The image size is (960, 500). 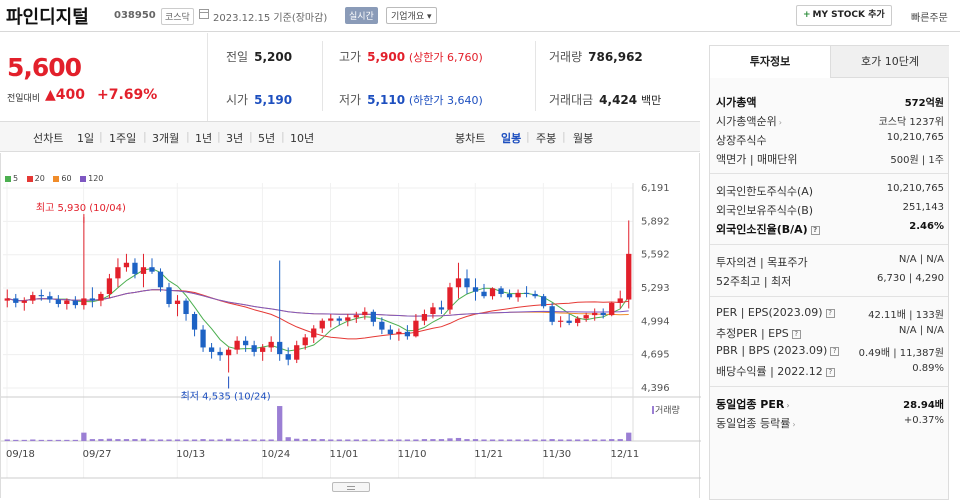 I want to click on company-info-dropdown: 기업개요 ▾, so click(x=411, y=15).